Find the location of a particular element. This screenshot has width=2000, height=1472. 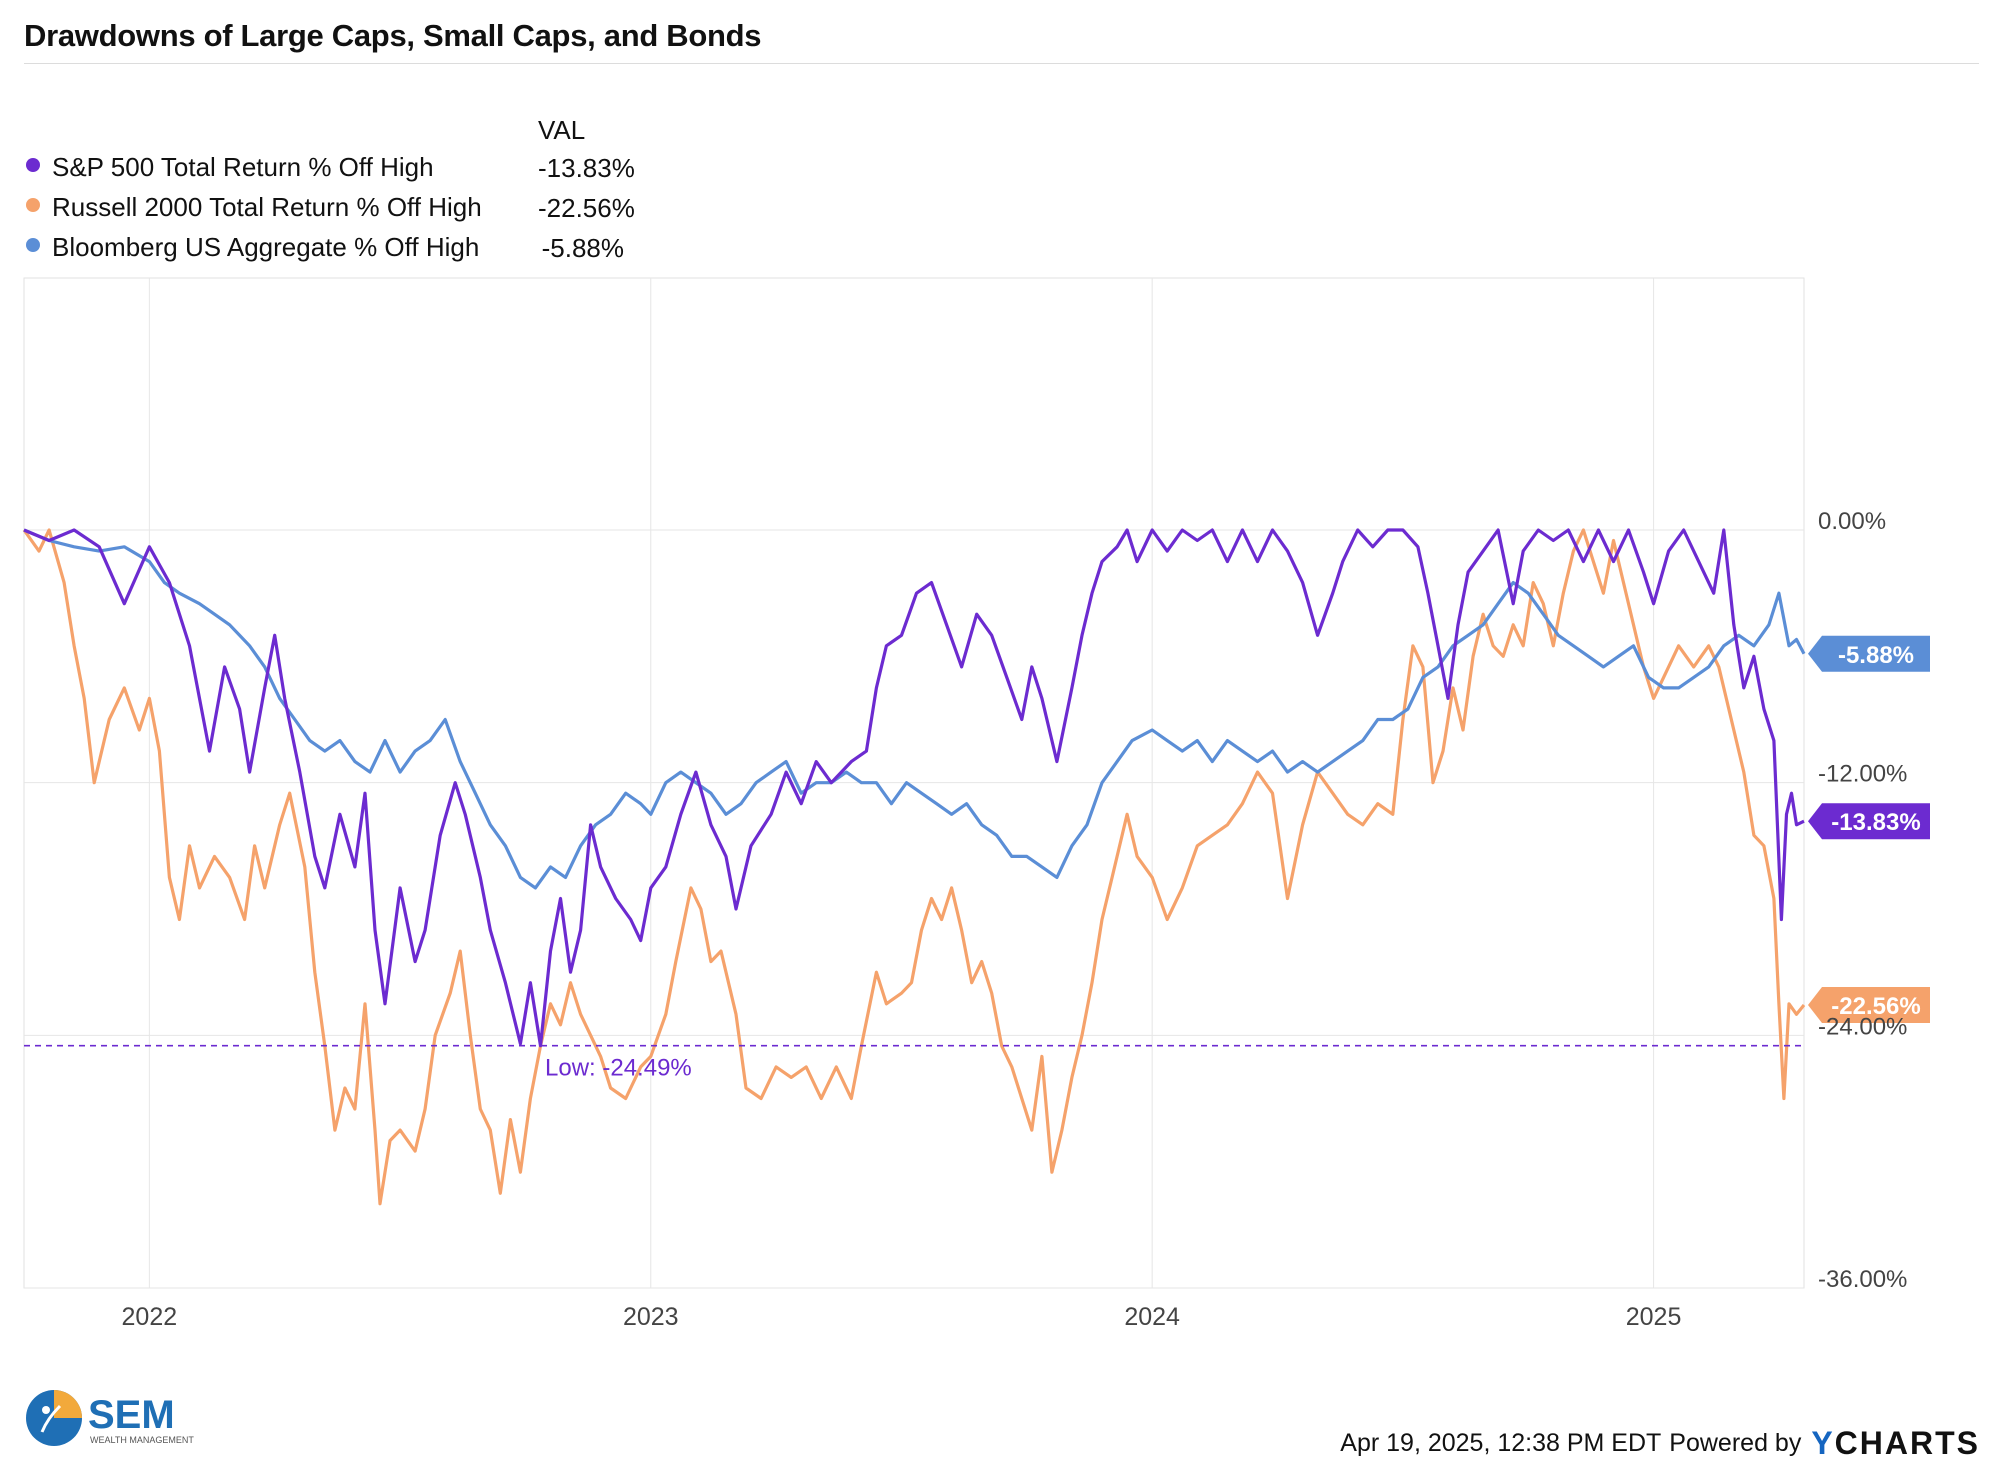

sem-logo-tagline: WEALTH MANAGEMENT is located at coordinates (142, 1440).